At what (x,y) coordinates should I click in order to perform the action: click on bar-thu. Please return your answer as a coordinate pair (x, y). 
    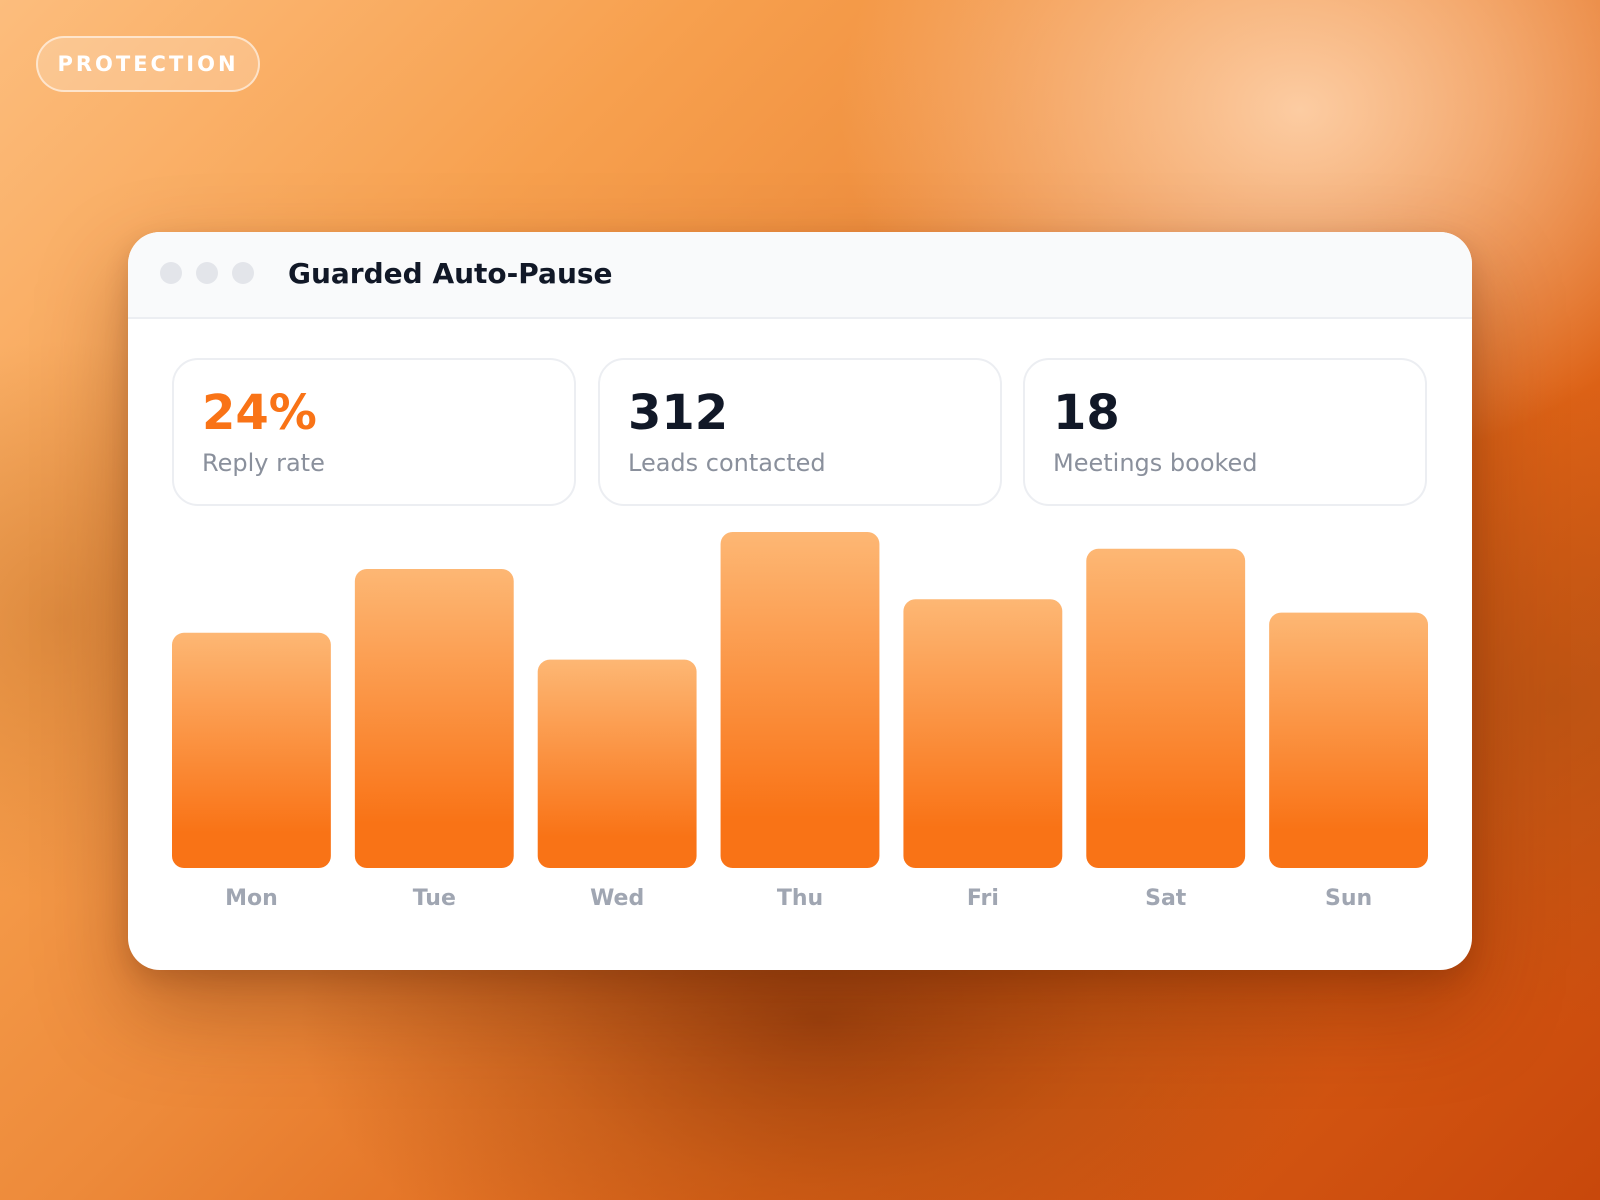
    Looking at the image, I should click on (800, 700).